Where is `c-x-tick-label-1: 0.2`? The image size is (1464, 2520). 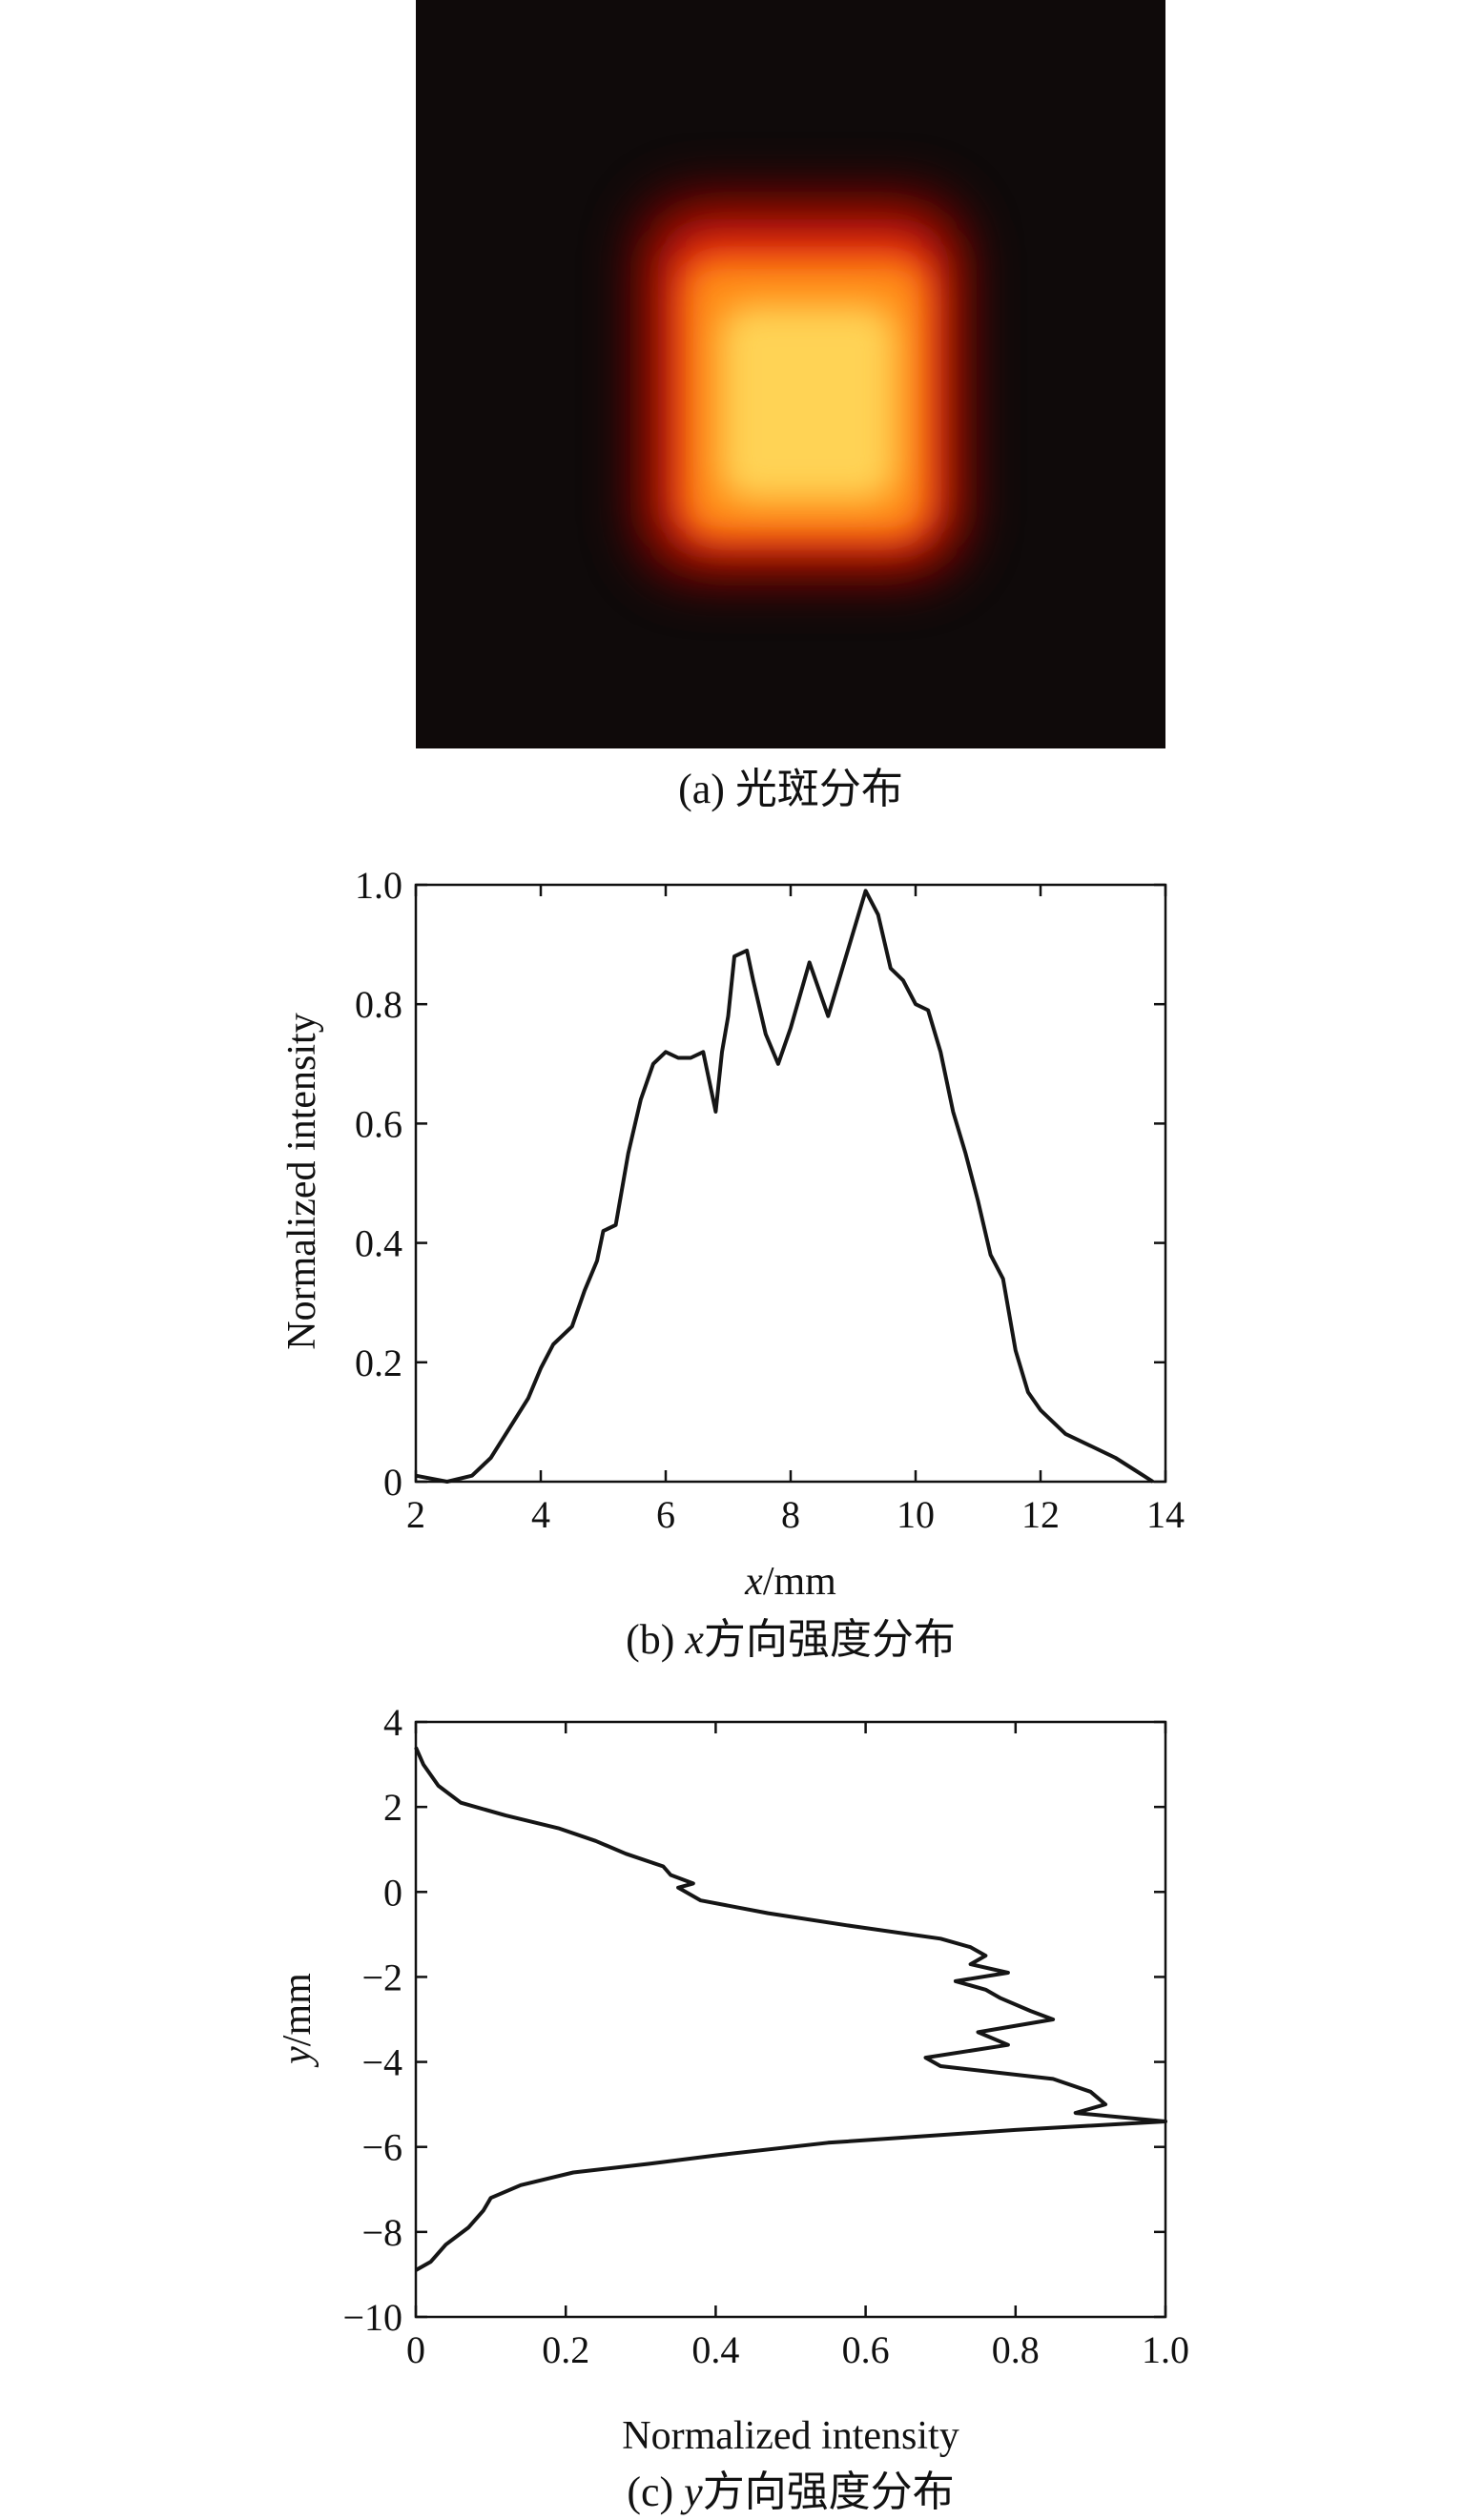 c-x-tick-label-1: 0.2 is located at coordinates (565, 2349).